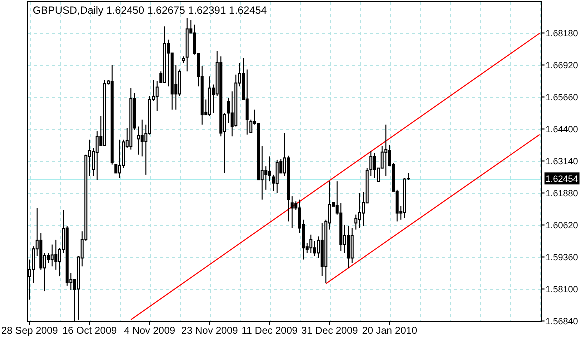 The height and width of the screenshot is (340, 586). I want to click on y-tick-label: 1.58100, so click(562, 289).